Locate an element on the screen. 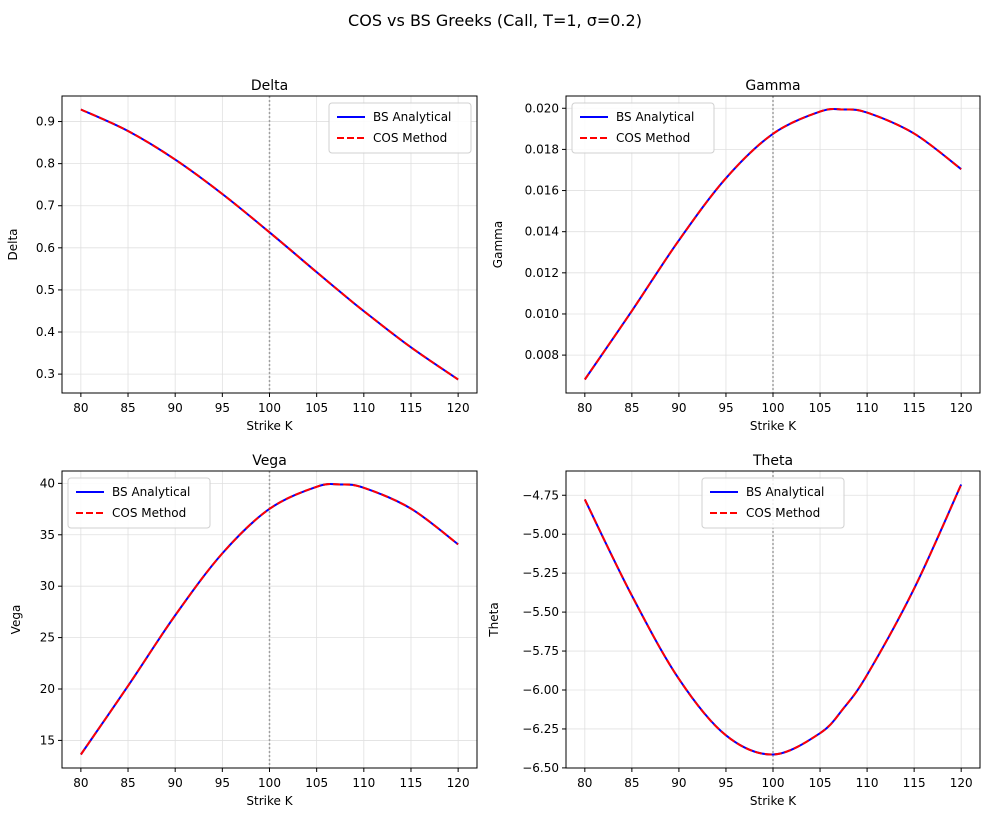  y-tick-label: 25 is located at coordinates (47, 638).